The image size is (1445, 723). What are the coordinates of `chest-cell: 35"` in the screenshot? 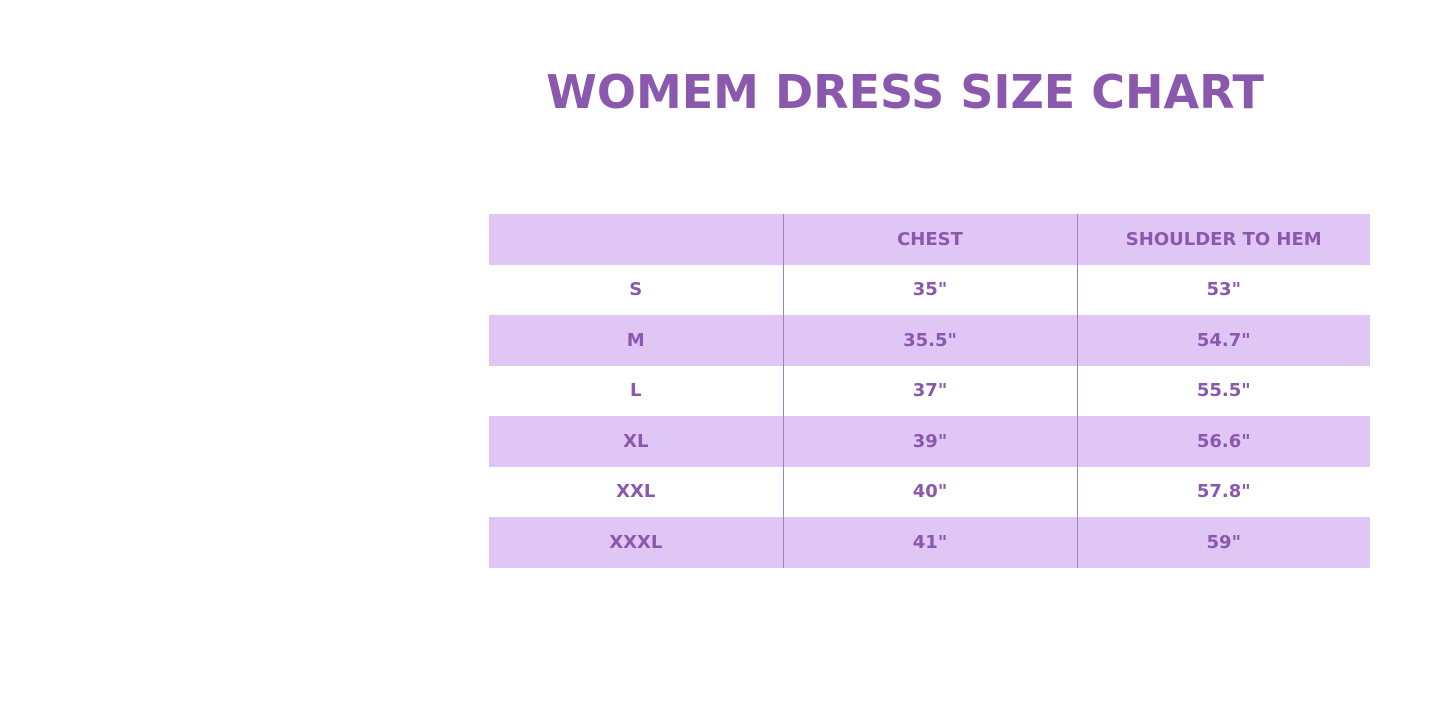 It's located at (929, 289).